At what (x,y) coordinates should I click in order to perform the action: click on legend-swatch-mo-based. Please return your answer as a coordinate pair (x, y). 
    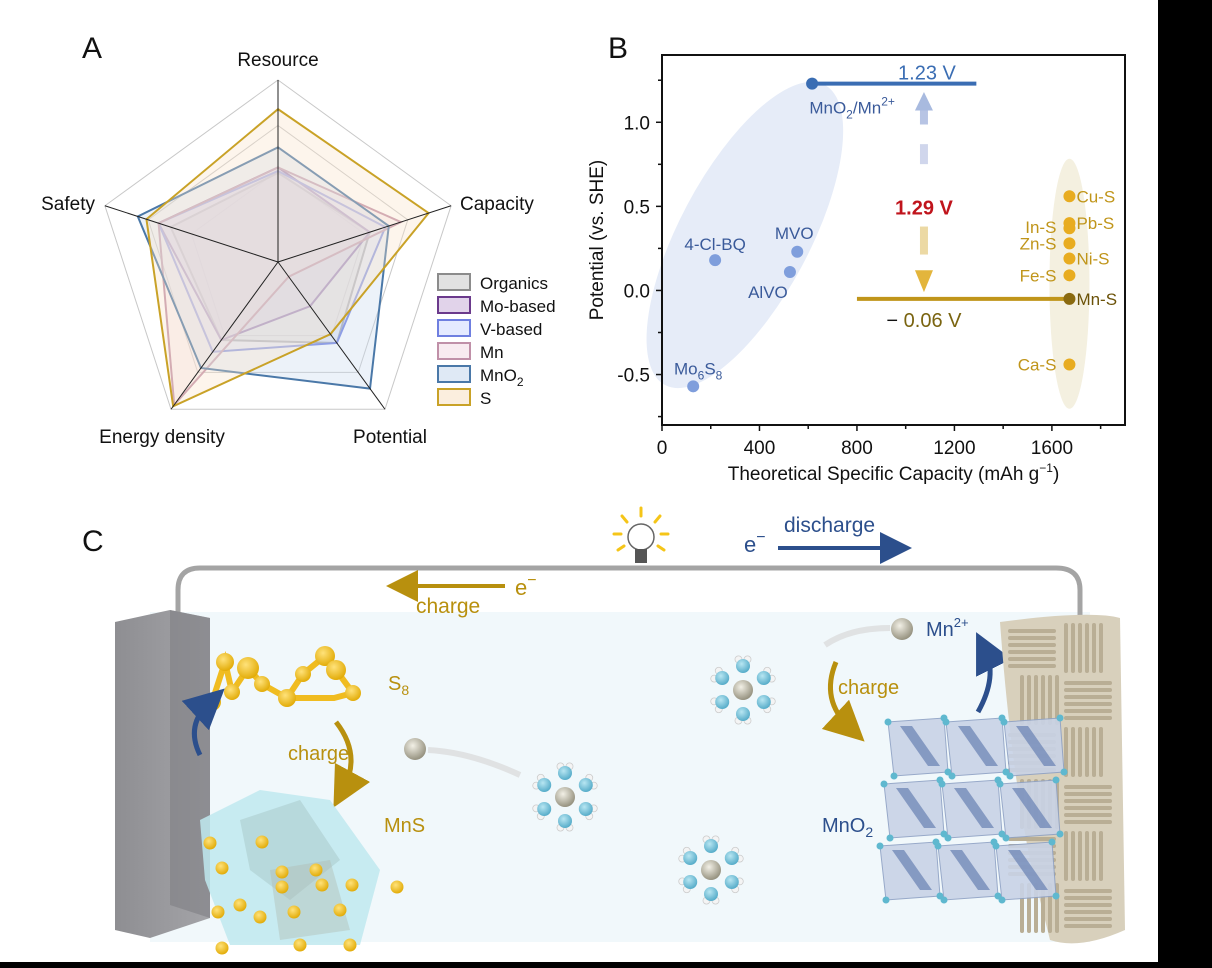
    Looking at the image, I should click on (454, 305).